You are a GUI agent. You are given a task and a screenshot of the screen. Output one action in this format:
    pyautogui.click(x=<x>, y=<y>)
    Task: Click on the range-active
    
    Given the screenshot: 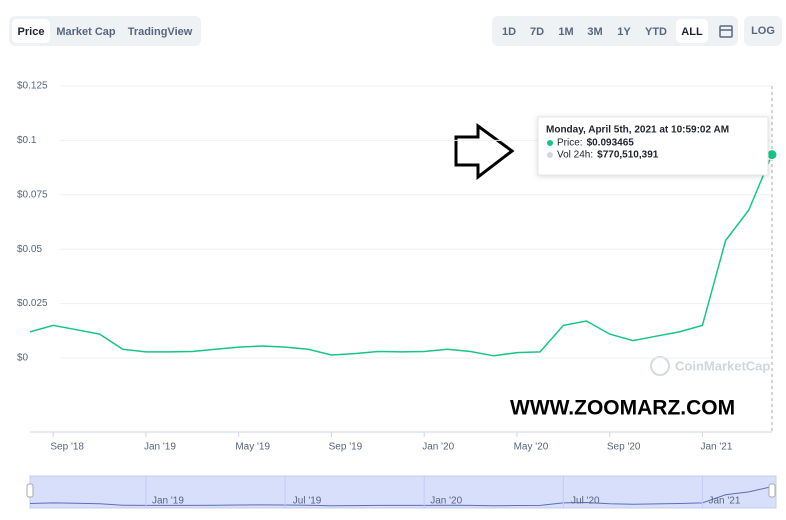 What is the action you would take?
    pyautogui.click(x=692, y=31)
    